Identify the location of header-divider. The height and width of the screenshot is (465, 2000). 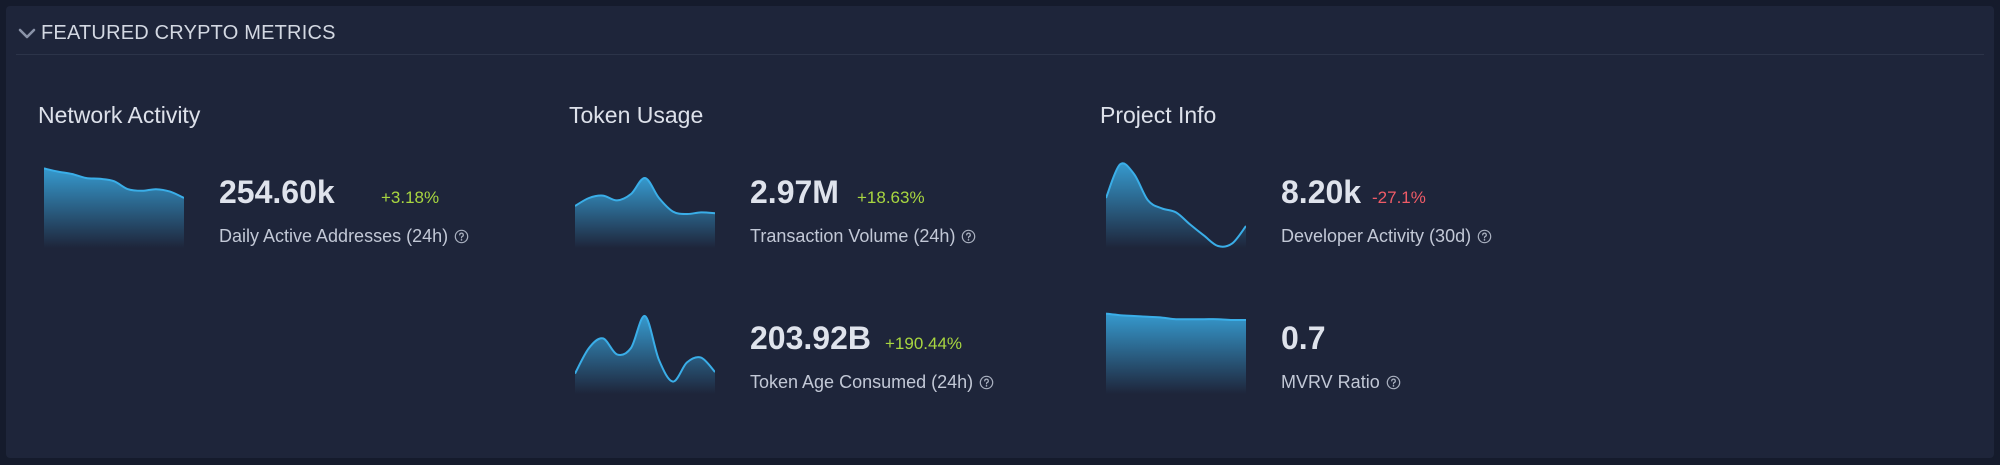
(1000, 54).